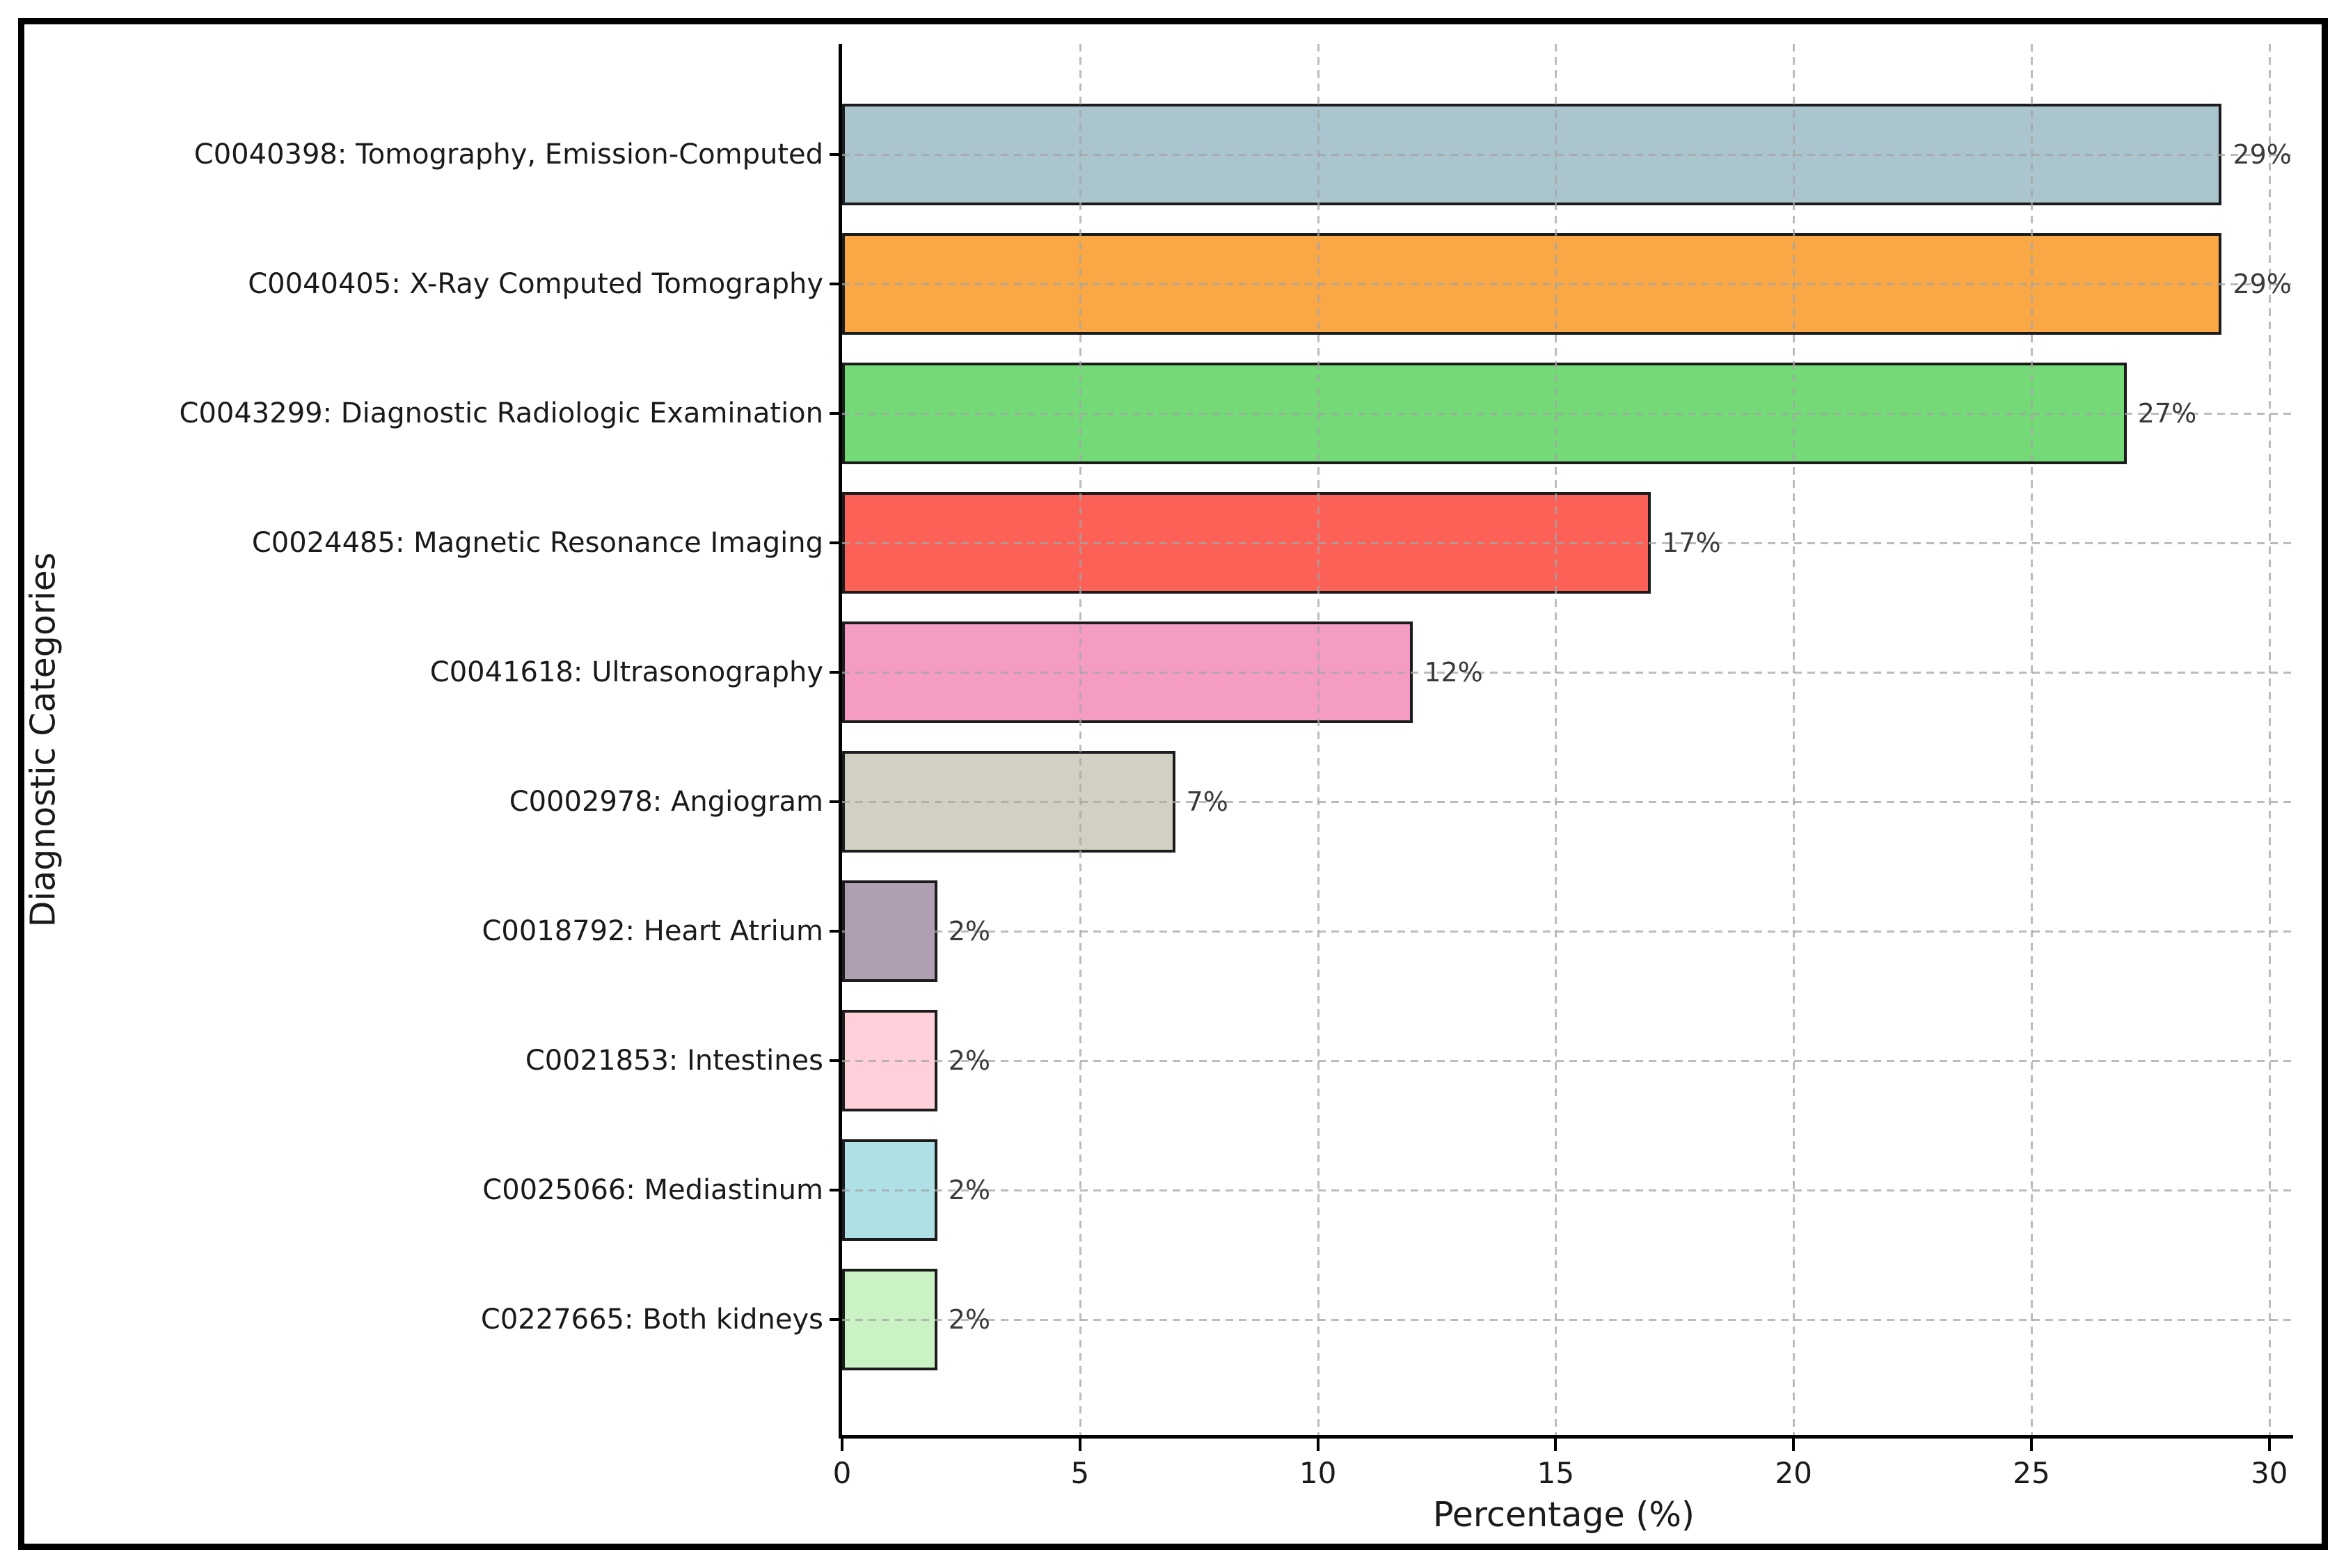 The image size is (2346, 1568). Describe the element at coordinates (652, 931) in the screenshot. I see `category-tick-label: C0018792: Heart Atrium` at that location.